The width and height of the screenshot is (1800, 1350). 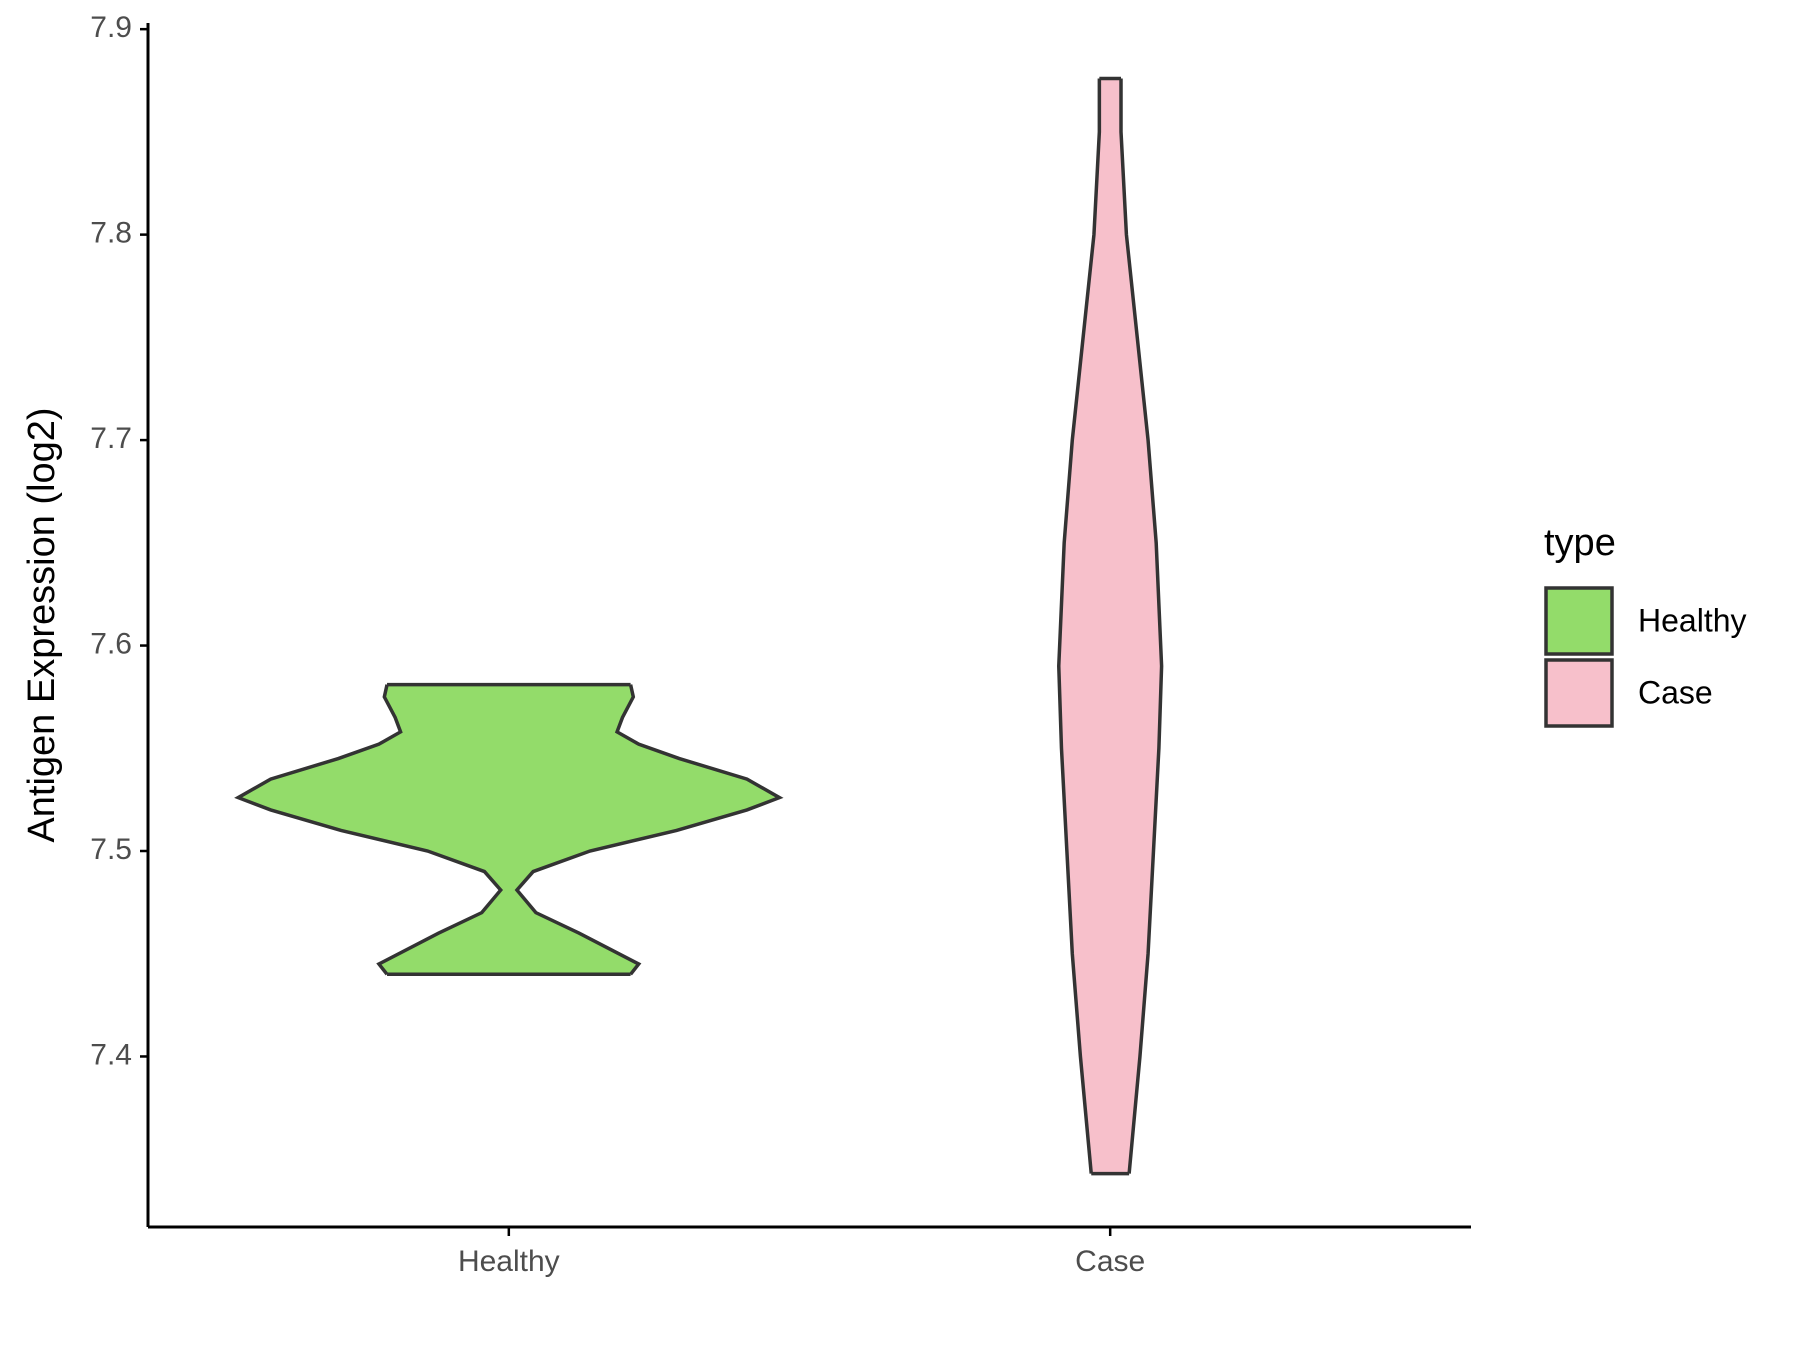 What do you see at coordinates (111, 643) in the screenshot?
I see `y-tick-label: 7.6` at bounding box center [111, 643].